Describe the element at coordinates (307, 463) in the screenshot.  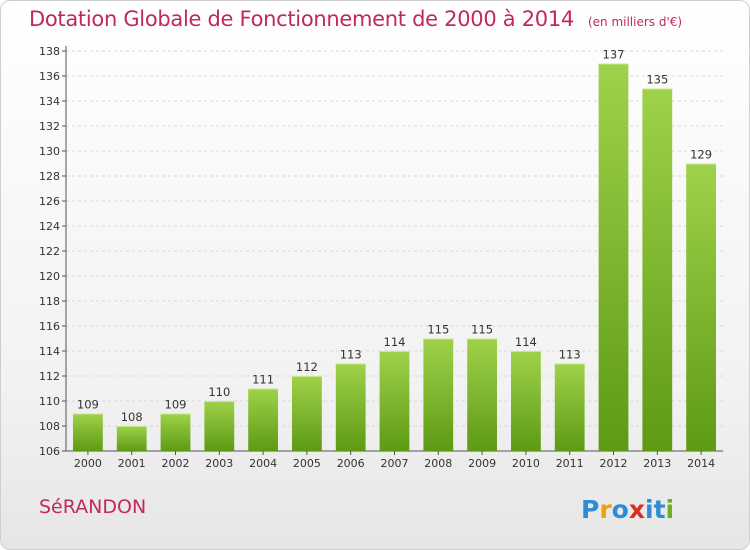
I see `xtick-label-2005: 2005` at that location.